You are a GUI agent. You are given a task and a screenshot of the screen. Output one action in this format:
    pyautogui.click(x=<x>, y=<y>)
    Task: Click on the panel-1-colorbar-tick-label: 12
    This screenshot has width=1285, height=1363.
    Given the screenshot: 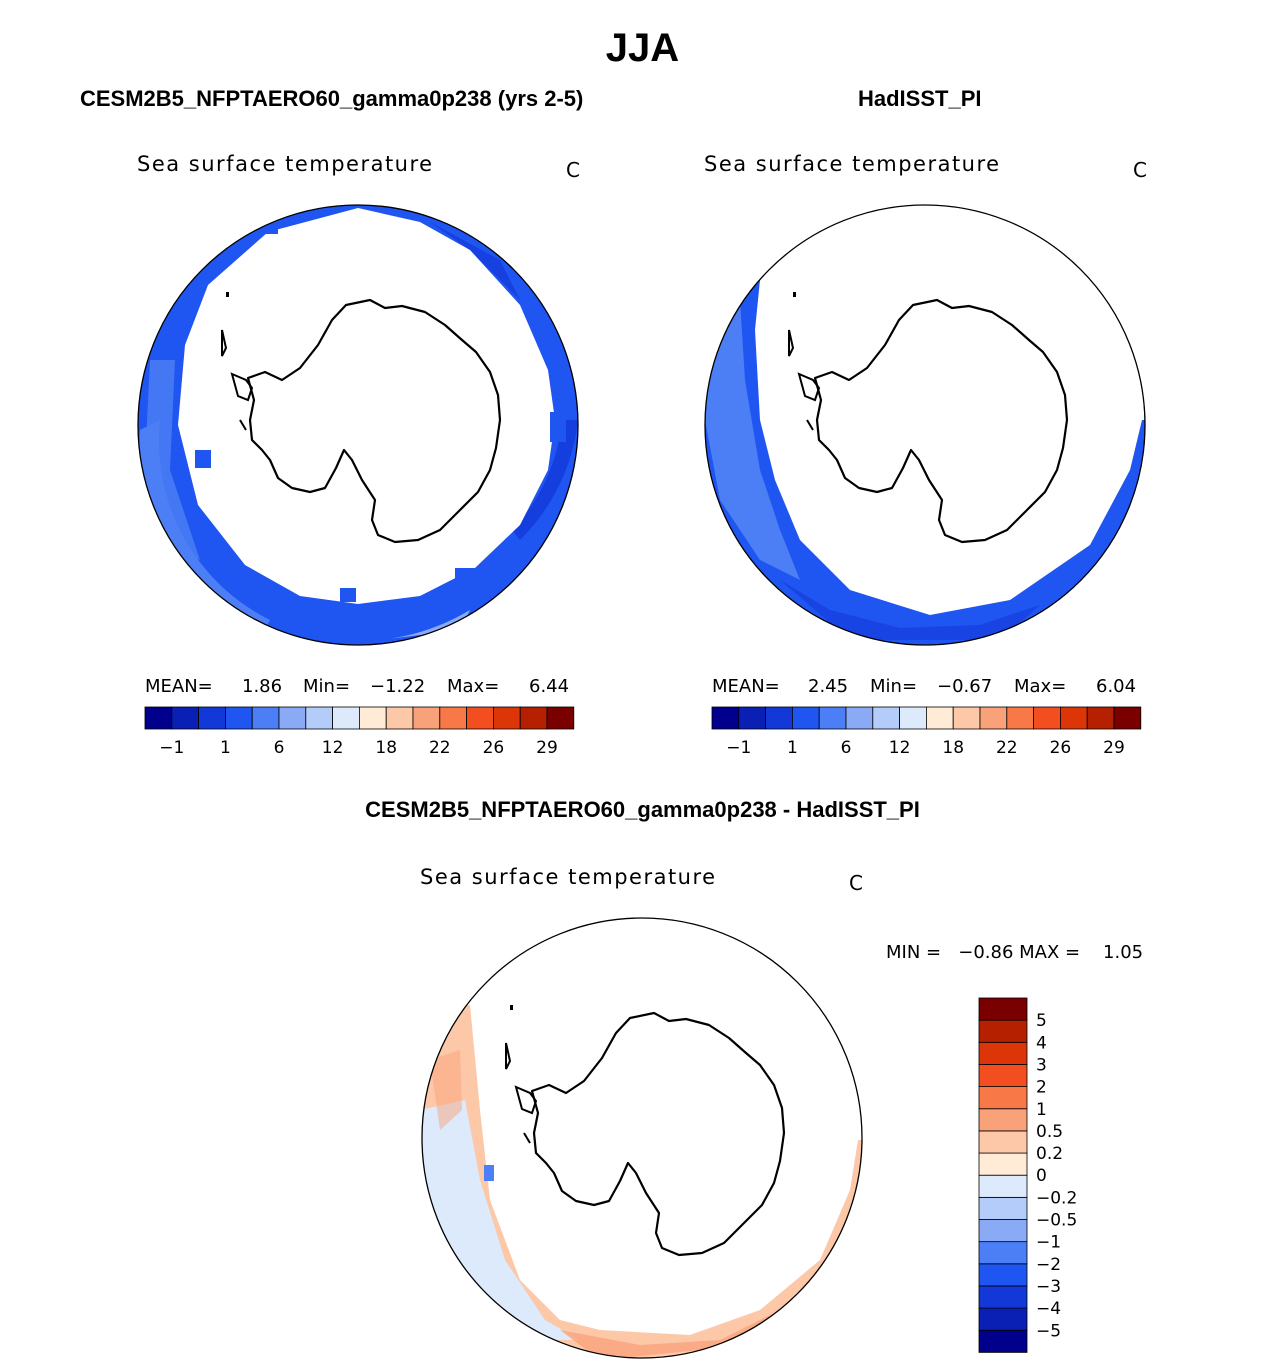 What is the action you would take?
    pyautogui.click(x=333, y=748)
    